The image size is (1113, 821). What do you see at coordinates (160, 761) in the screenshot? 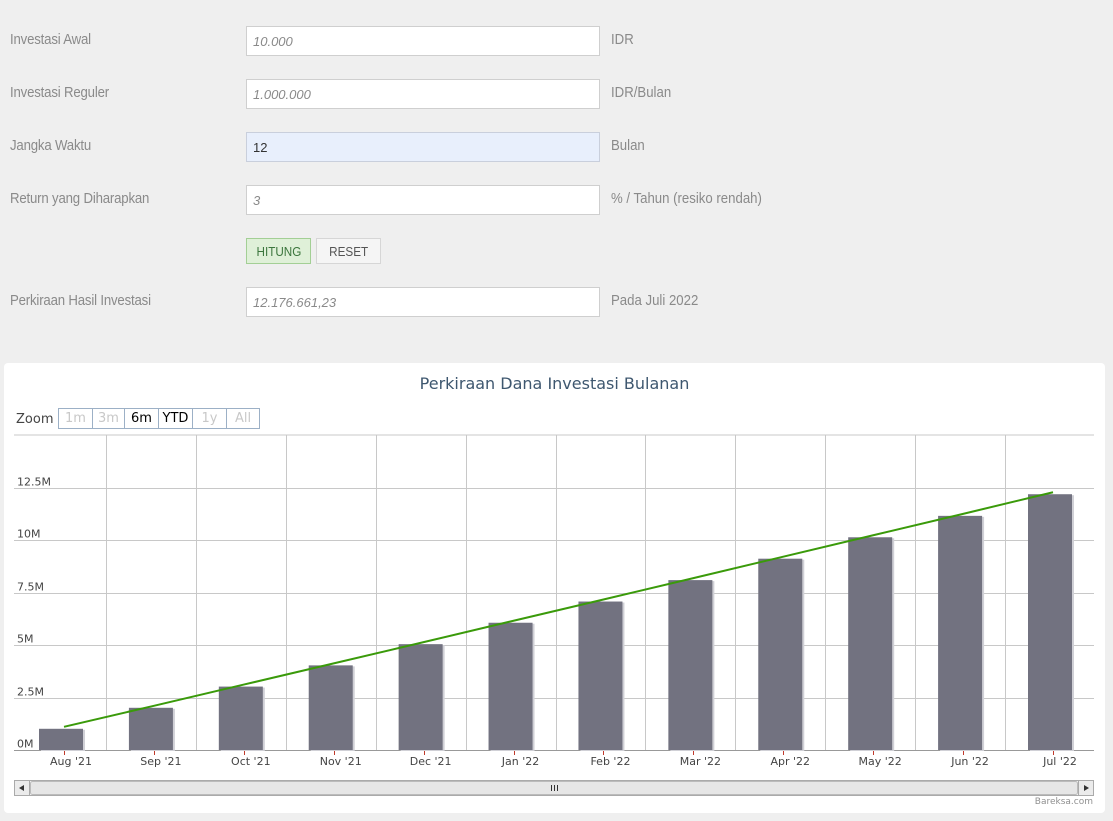
I see `x-tick-label: Sep '21` at bounding box center [160, 761].